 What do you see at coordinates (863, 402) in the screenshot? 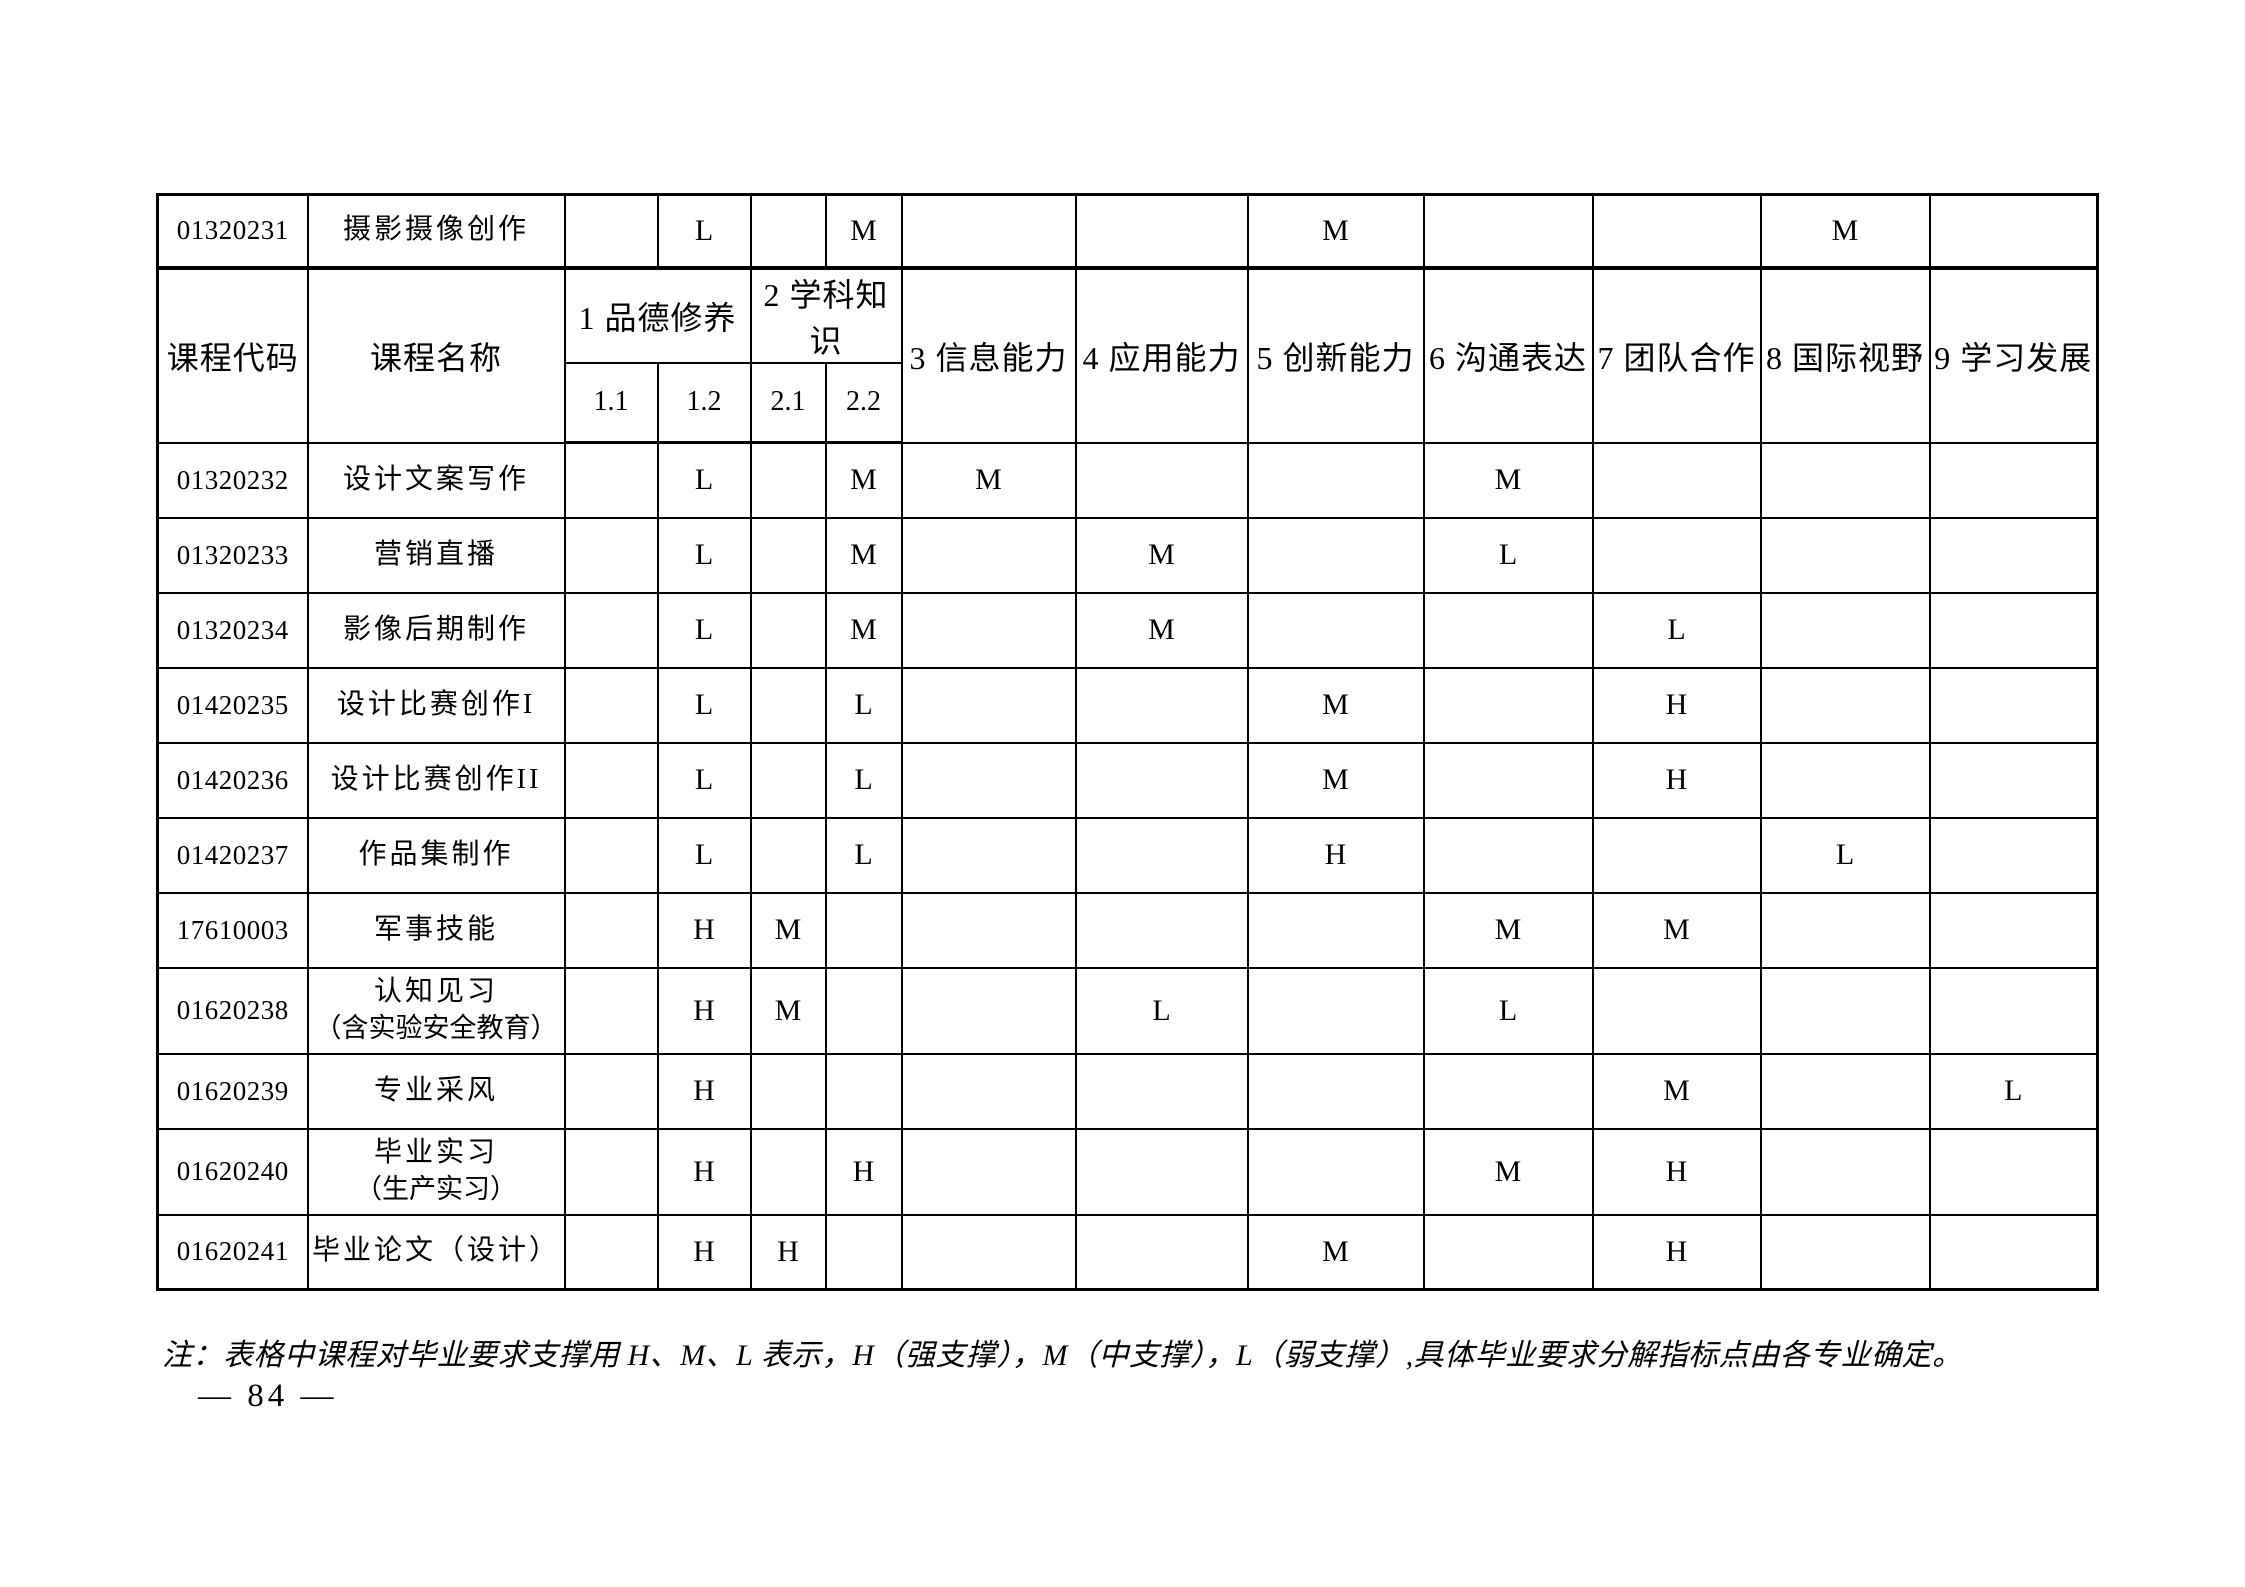
I see `header-sub-2-2: 2.2` at bounding box center [863, 402].